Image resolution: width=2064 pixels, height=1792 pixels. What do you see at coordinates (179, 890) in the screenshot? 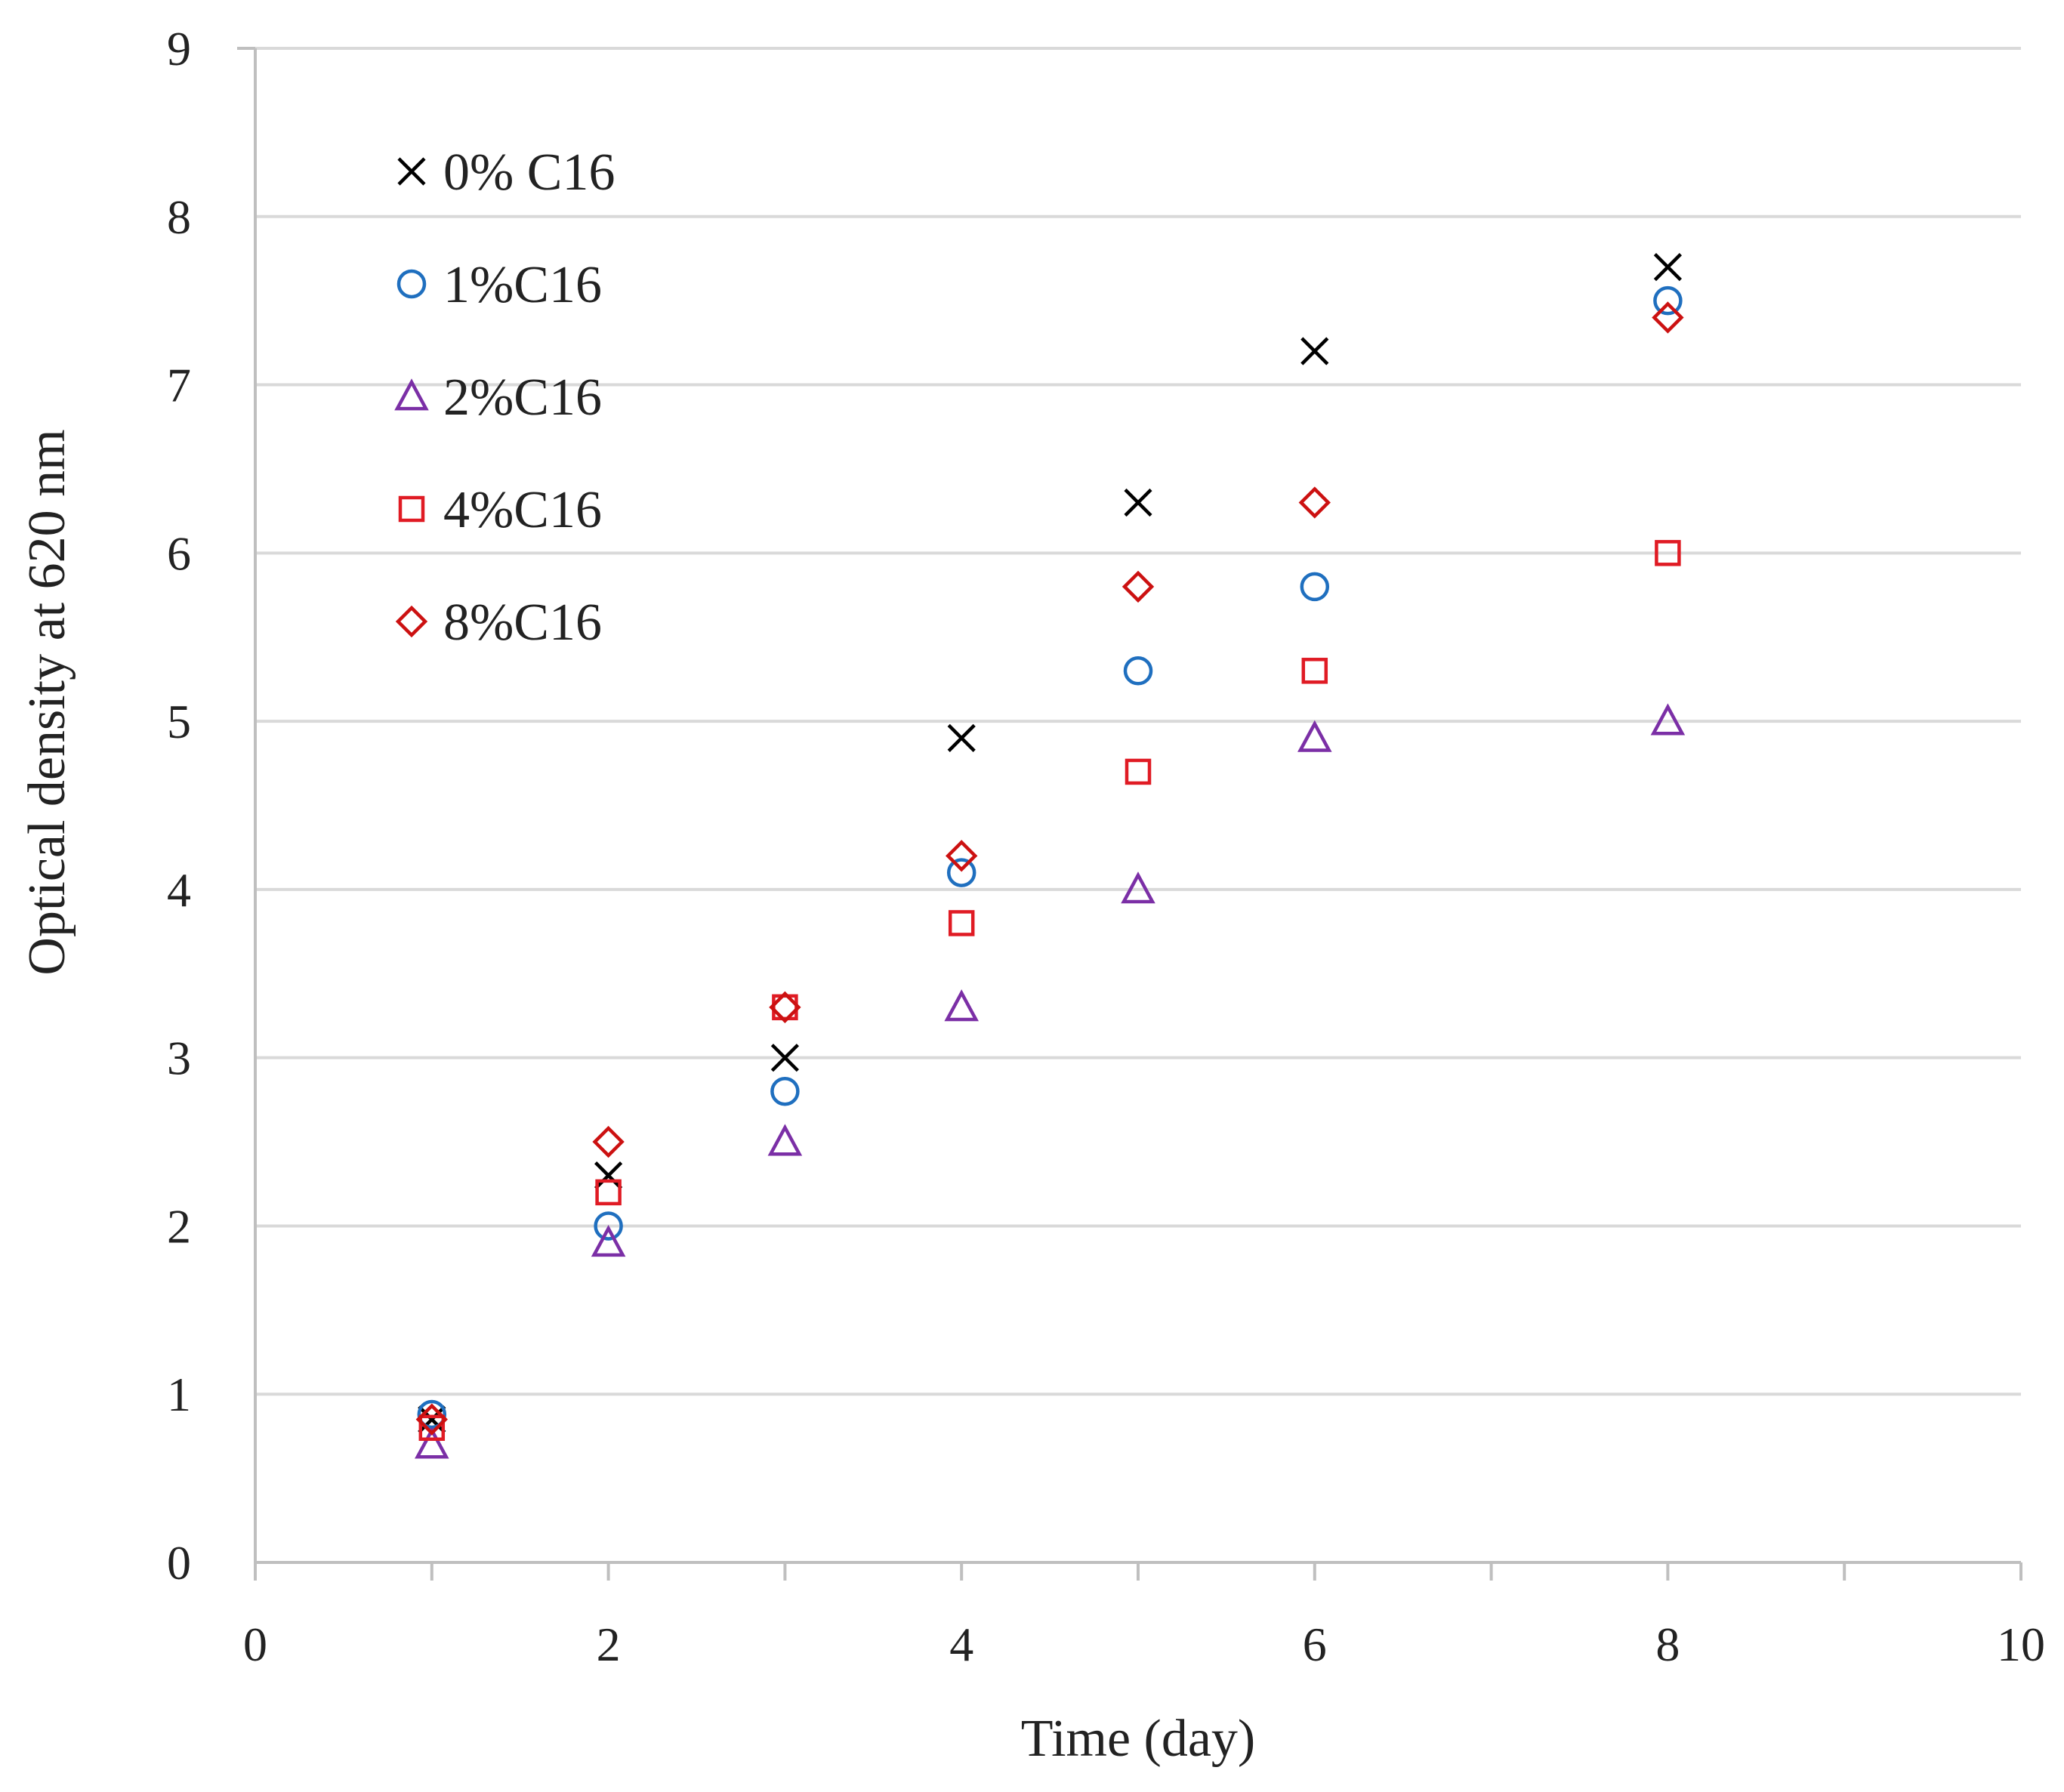
I see `y-tick-label: 4` at bounding box center [179, 890].